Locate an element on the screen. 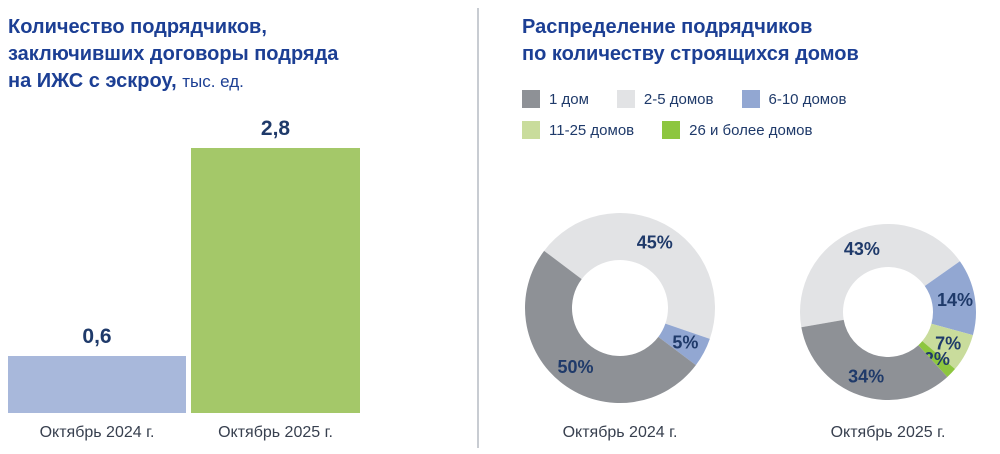  donut-chart-2024: 45% 5% 50% is located at coordinates (620, 307).